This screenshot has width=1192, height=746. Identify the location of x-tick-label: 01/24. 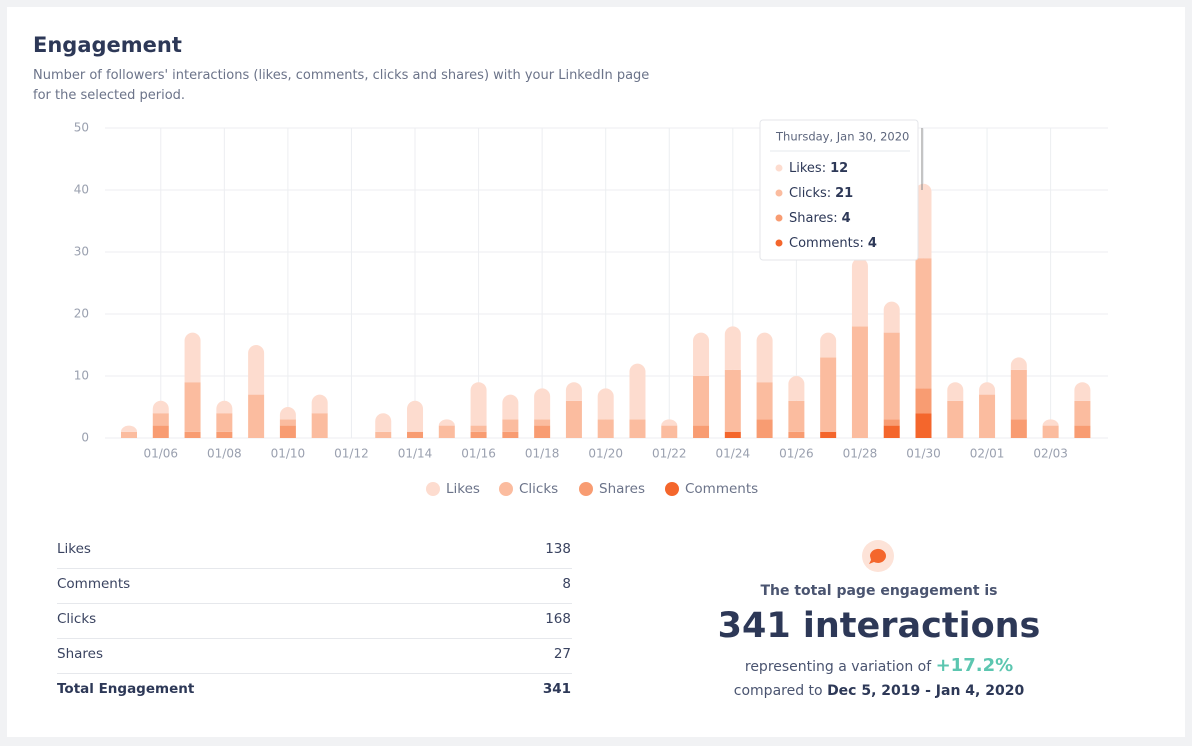
(733, 454).